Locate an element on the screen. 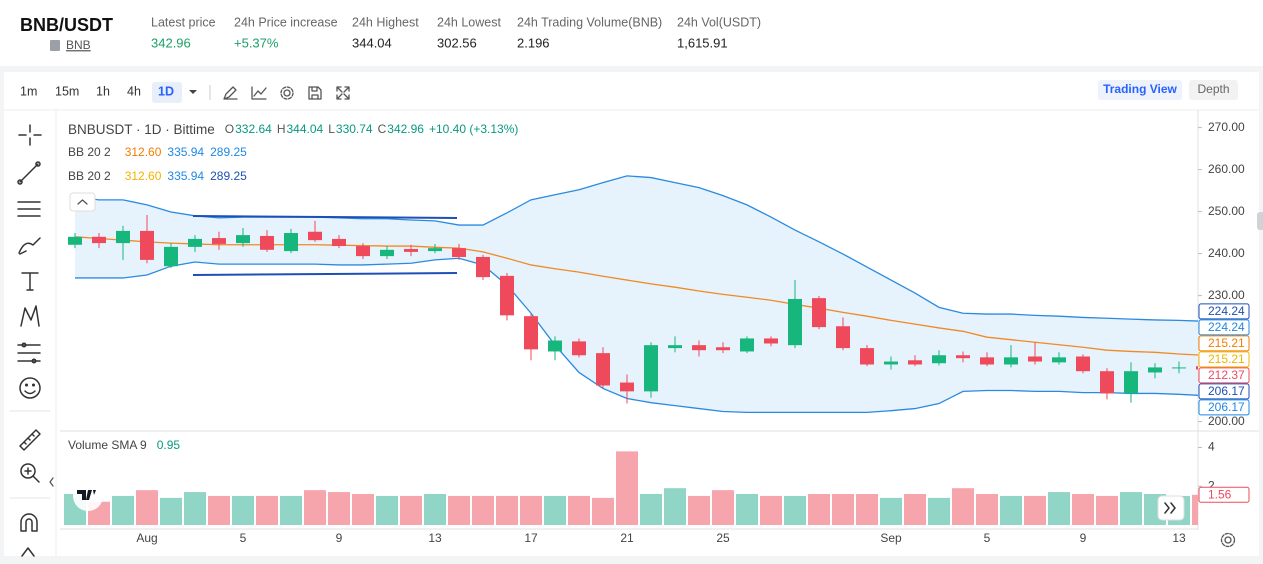 This screenshot has height=564, width=1263. drawing-tools is located at coordinates (30, 340).